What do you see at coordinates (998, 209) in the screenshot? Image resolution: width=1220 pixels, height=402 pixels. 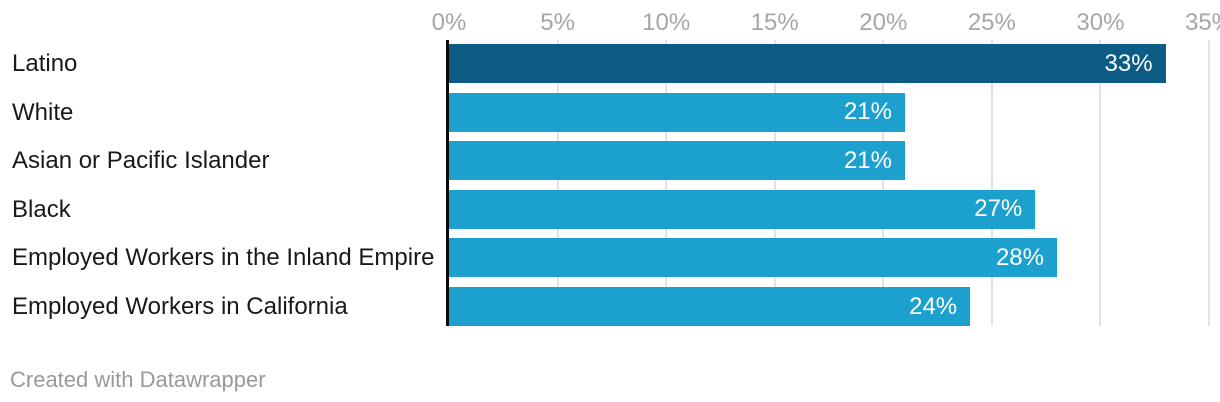 I see `bar-value-label: 27%` at bounding box center [998, 209].